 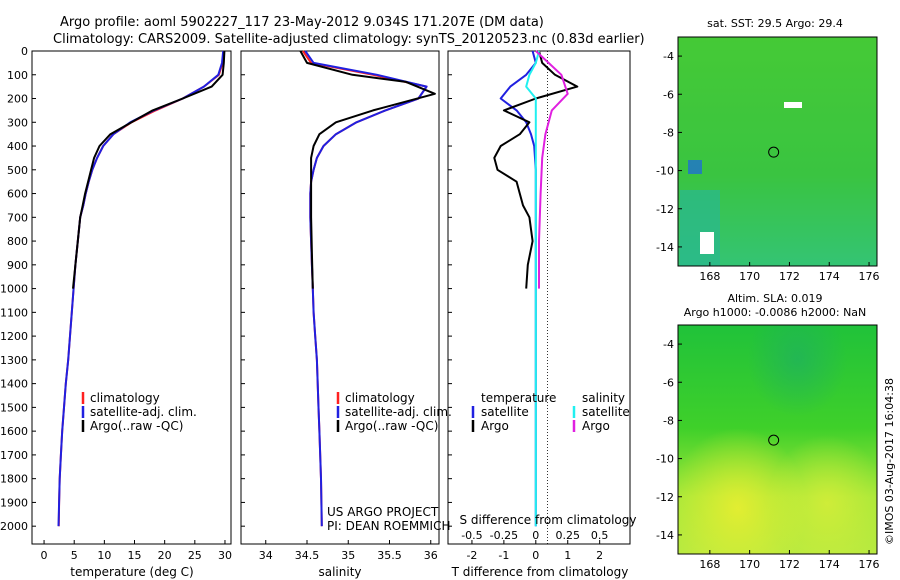 I want to click on x-tick-label: -1, so click(x=503, y=555).